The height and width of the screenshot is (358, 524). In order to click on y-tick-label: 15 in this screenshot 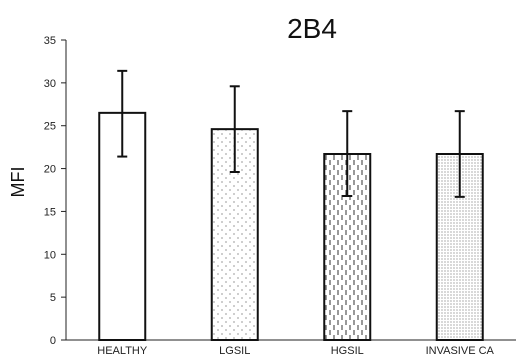, I will do `click(50, 212)`.